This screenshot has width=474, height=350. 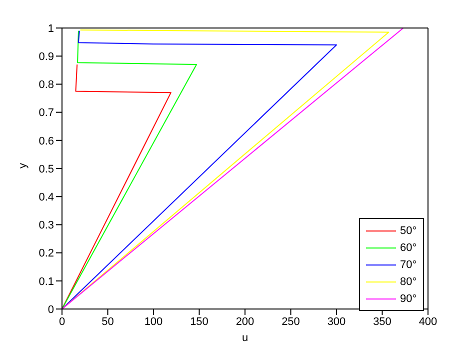 What do you see at coordinates (291, 322) in the screenshot?
I see `x-tick-label: 250` at bounding box center [291, 322].